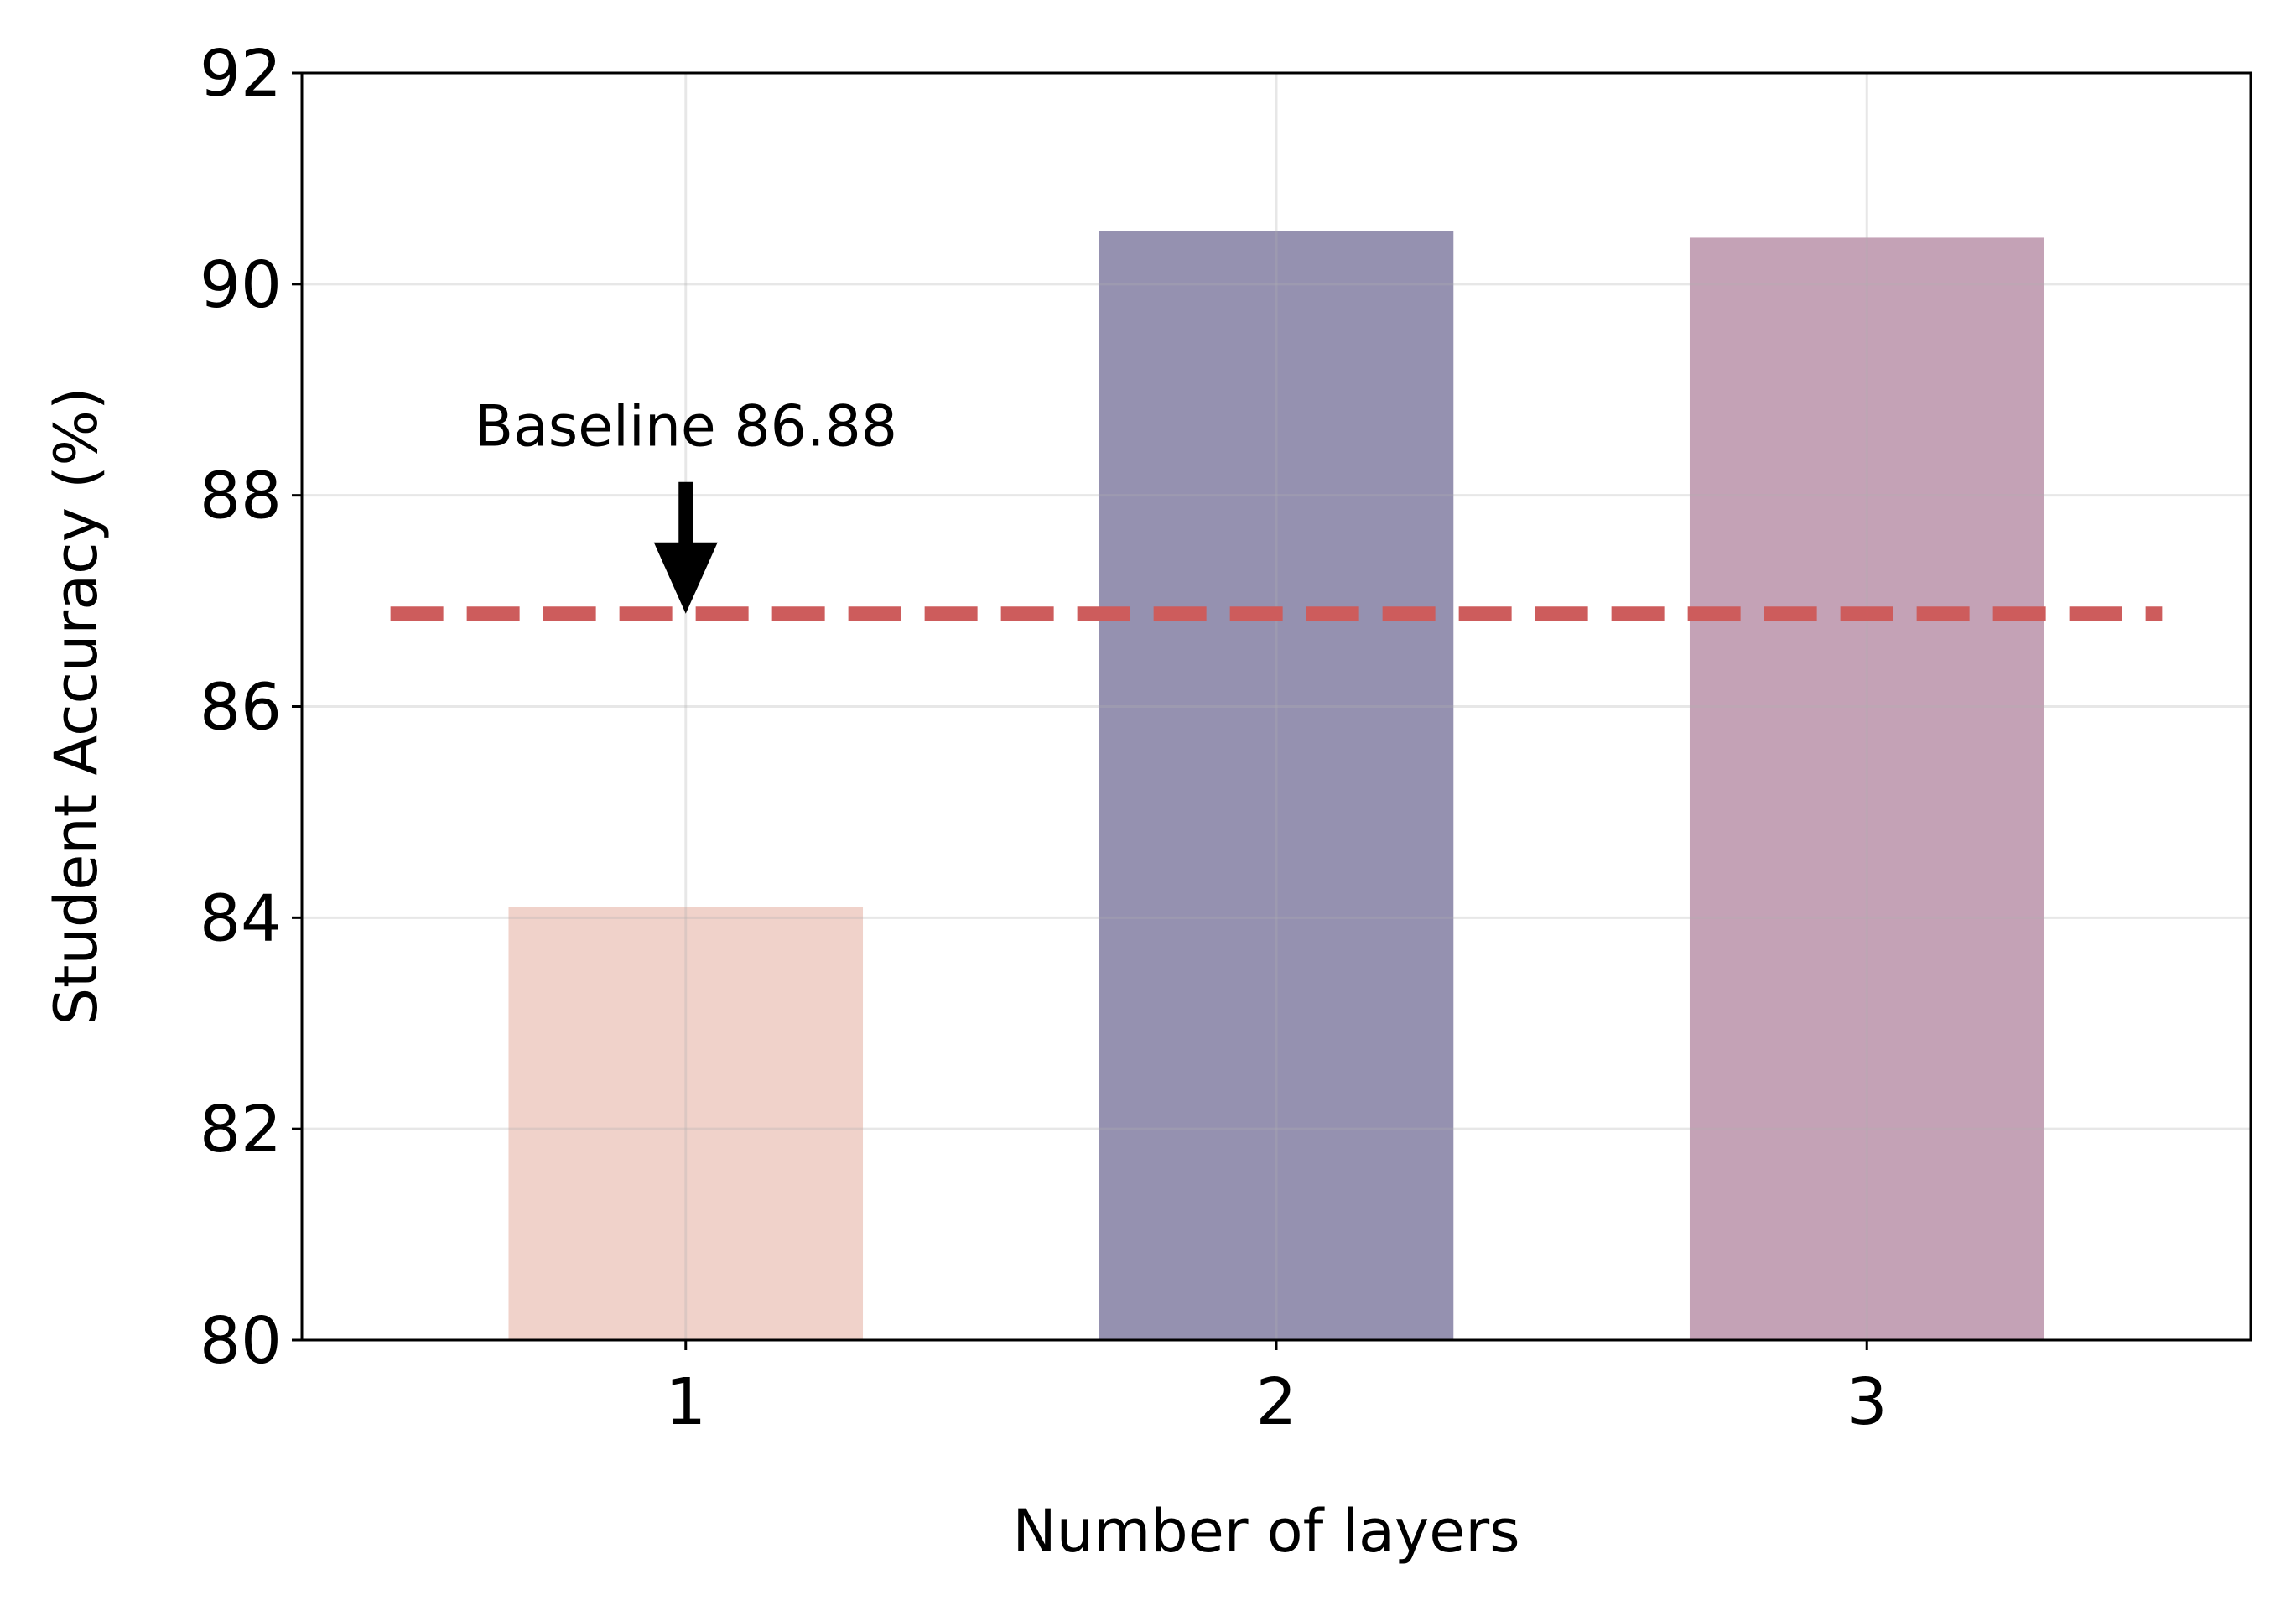 The width and height of the screenshot is (2296, 1616). Describe the element at coordinates (1265, 1532) in the screenshot. I see `x-axis-label: Number of layers` at that location.